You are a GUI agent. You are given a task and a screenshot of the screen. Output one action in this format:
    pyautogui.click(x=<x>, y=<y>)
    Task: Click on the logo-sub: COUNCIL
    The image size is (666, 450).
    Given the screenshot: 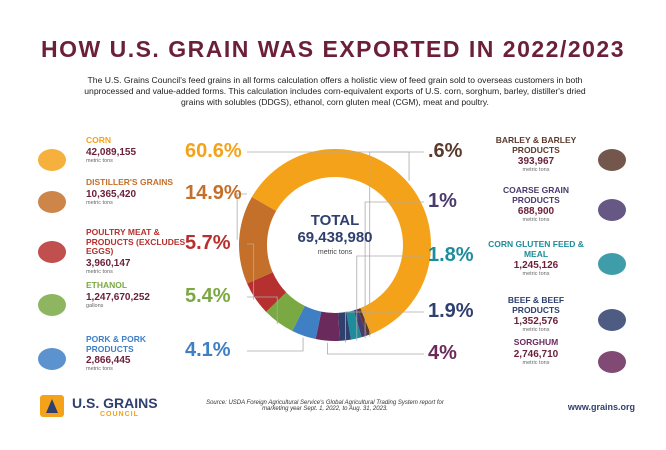 What is the action you would take?
    pyautogui.click(x=119, y=414)
    